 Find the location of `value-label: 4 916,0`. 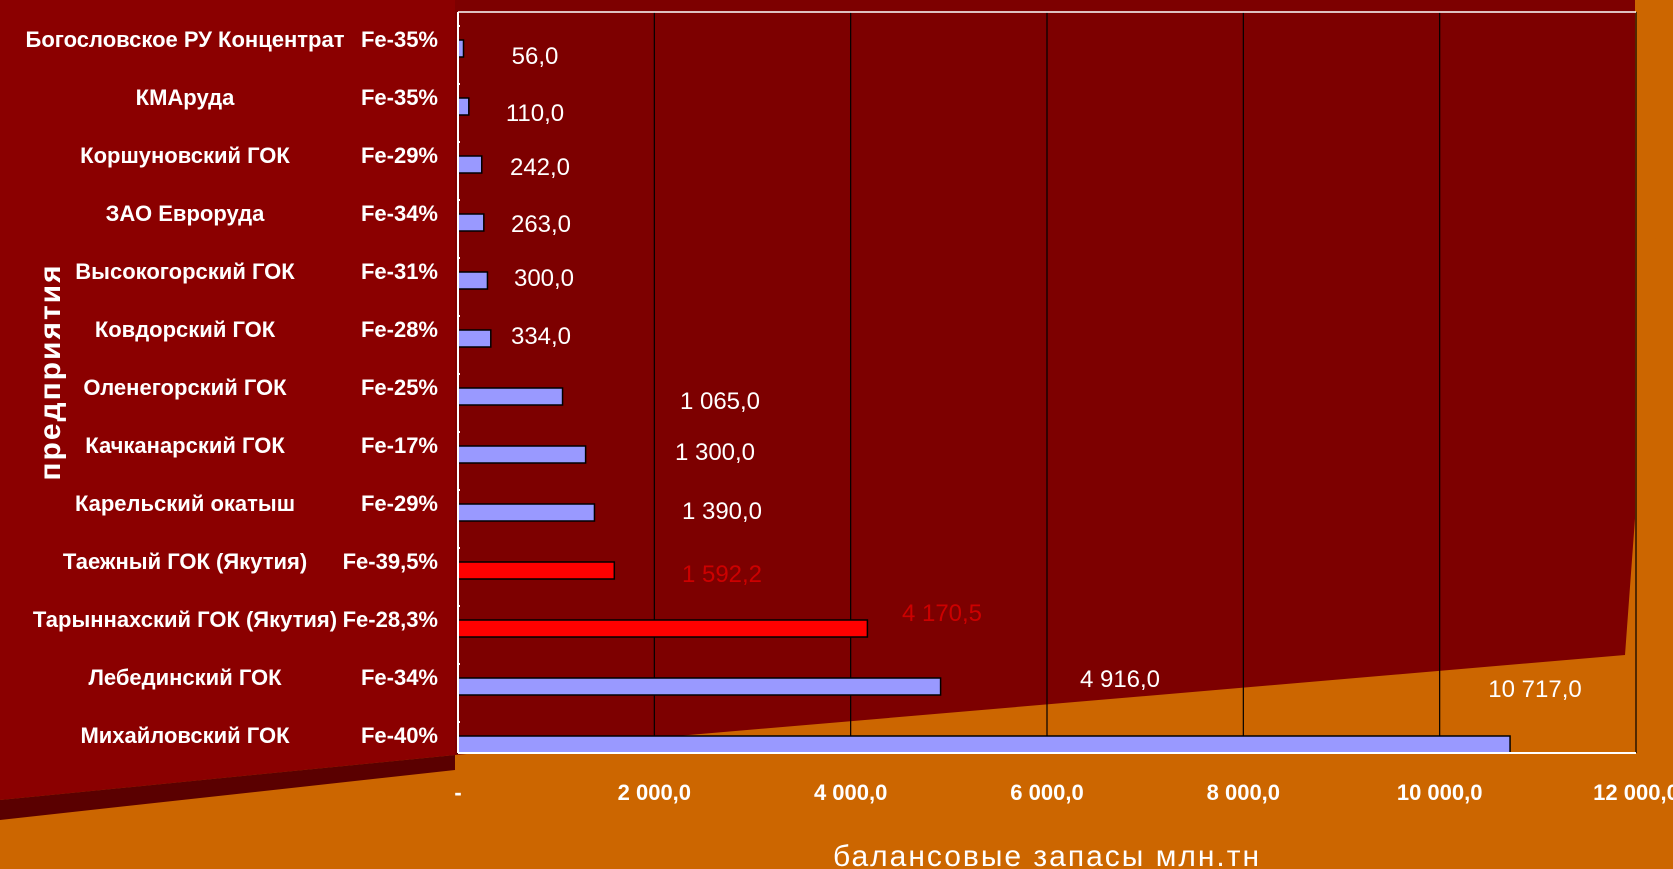

value-label: 4 916,0 is located at coordinates (1120, 679).